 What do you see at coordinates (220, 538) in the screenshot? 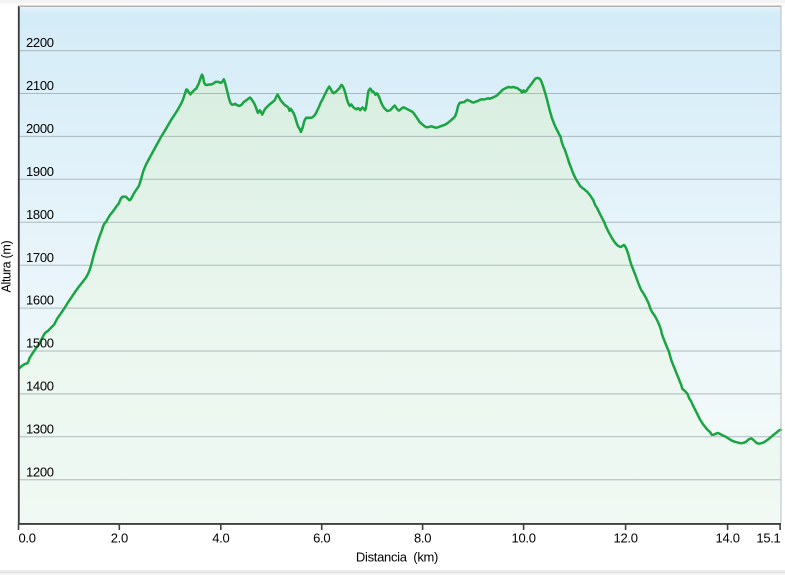
I see `svg-text: 4.0` at bounding box center [220, 538].